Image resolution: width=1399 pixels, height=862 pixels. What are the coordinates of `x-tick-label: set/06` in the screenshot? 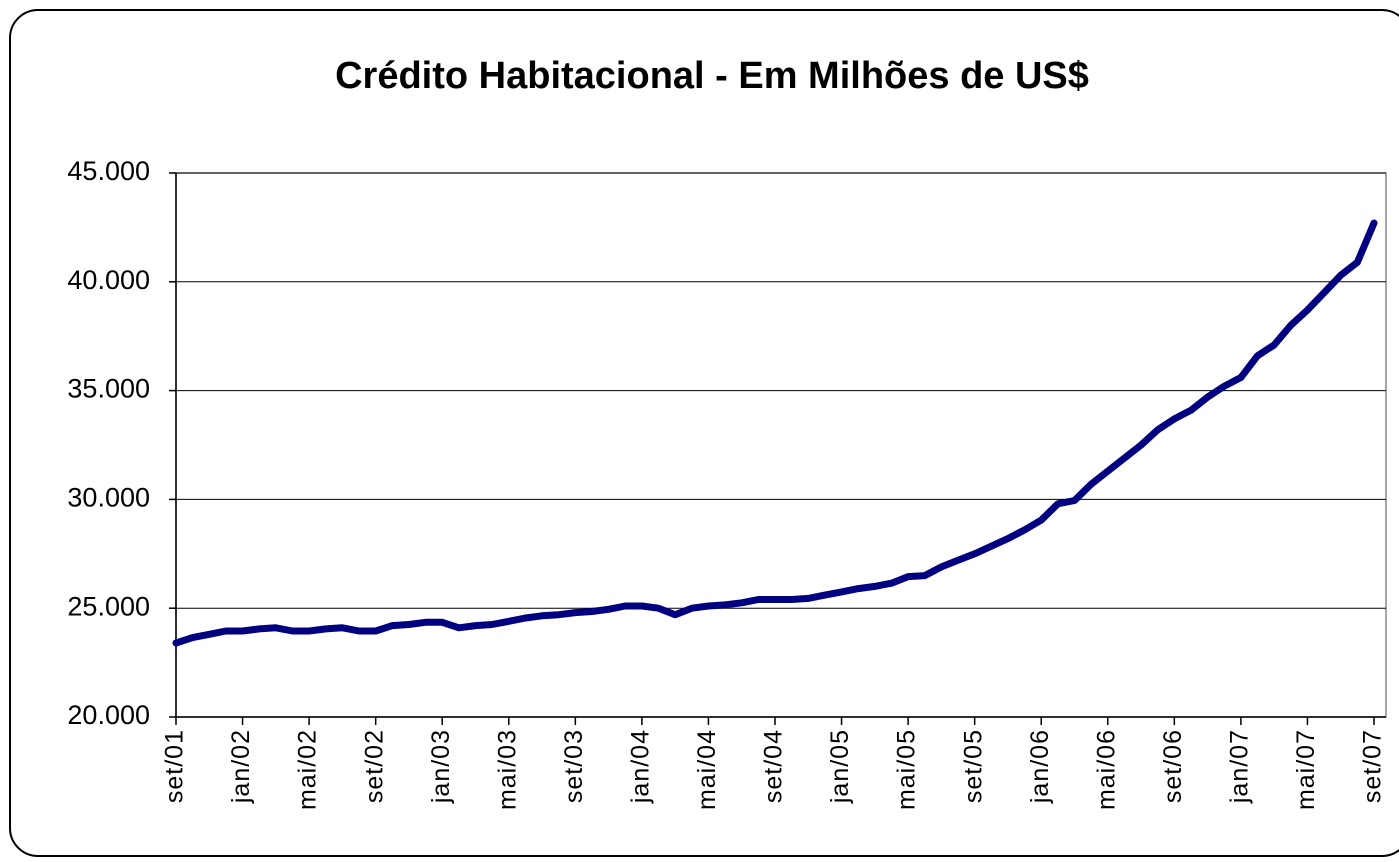 It's located at (1173, 766).